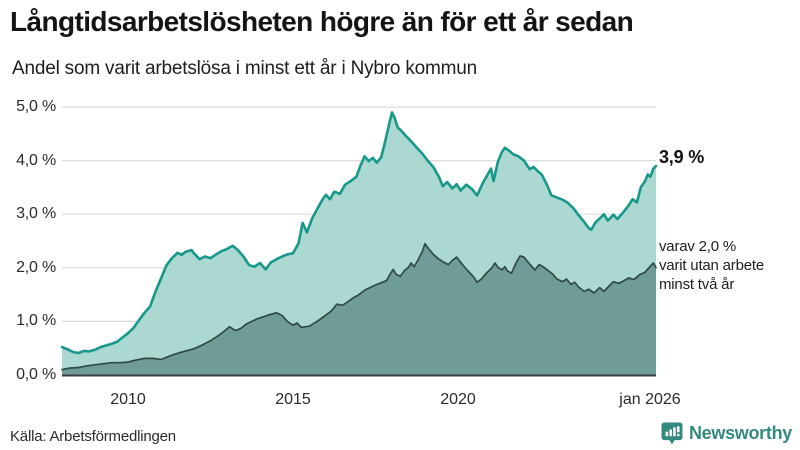  What do you see at coordinates (36, 374) in the screenshot?
I see `y-axis-tick: 0,0 %` at bounding box center [36, 374].